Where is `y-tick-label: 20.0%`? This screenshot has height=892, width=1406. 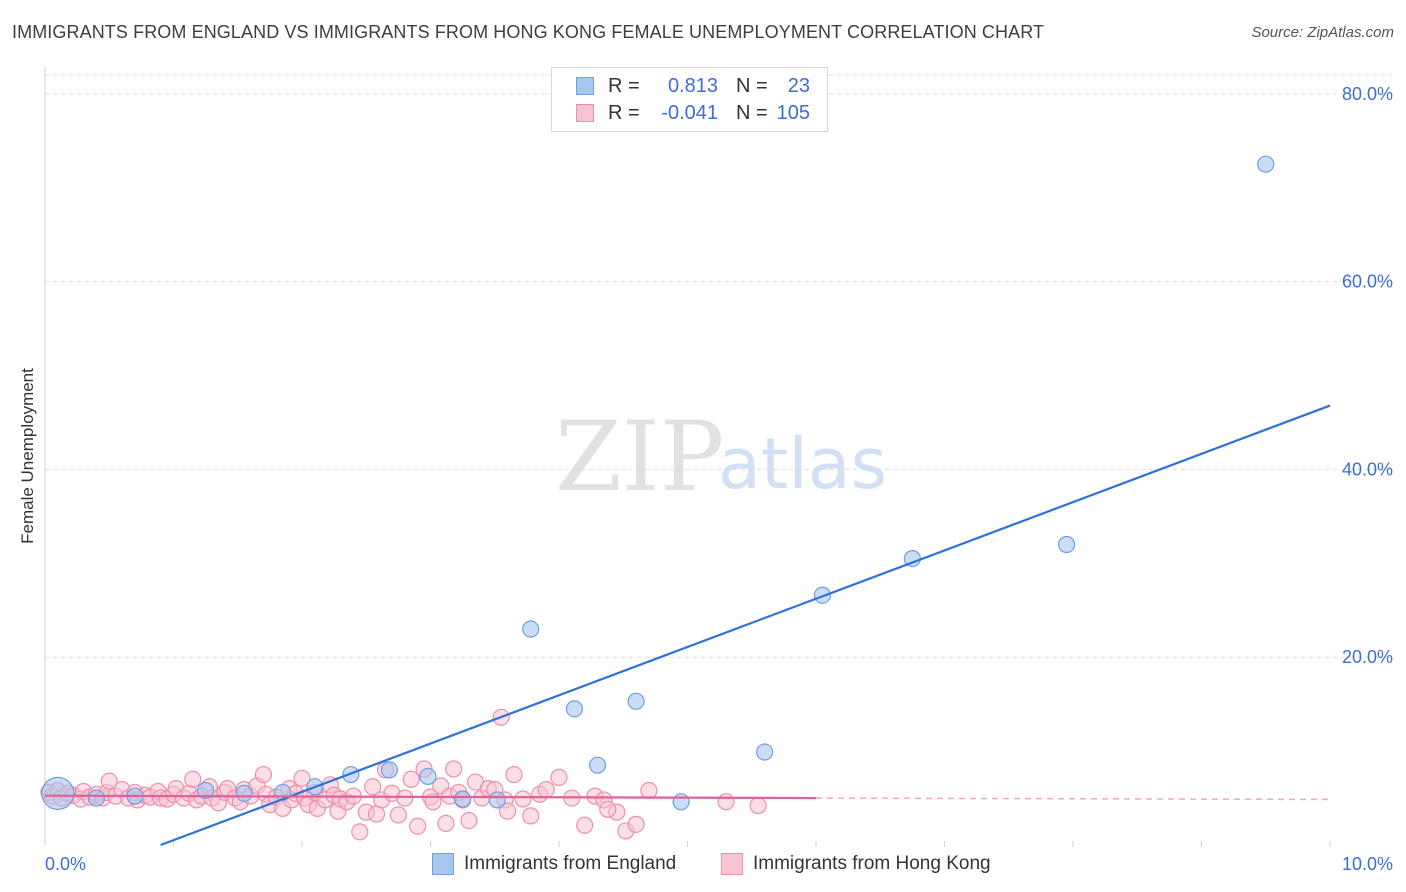 y-tick-label: 20.0% is located at coordinates (1367, 657).